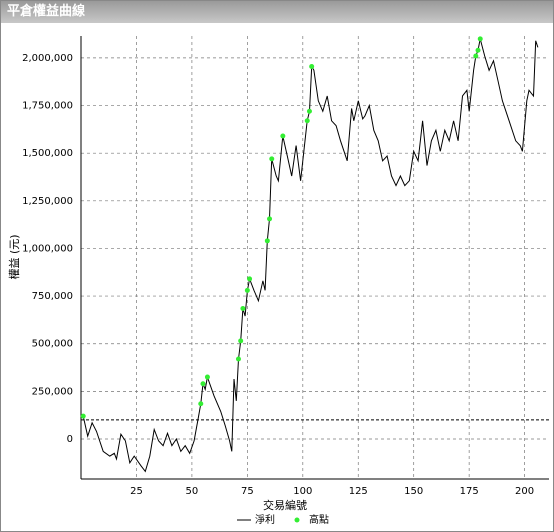  Describe the element at coordinates (358, 491) in the screenshot. I see `x-tick-label: 125` at that location.